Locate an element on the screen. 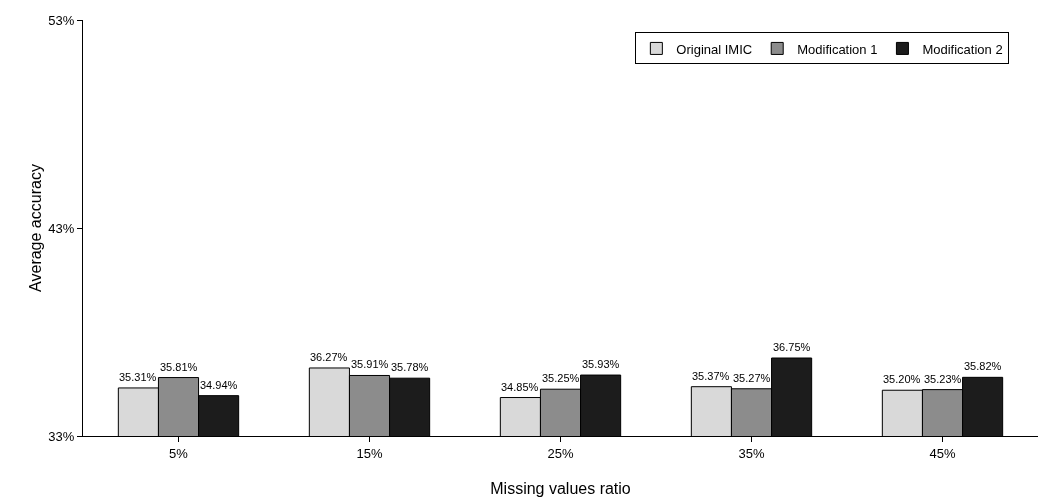 The image size is (1042, 498). y-tick-label: 33% is located at coordinates (61, 436).